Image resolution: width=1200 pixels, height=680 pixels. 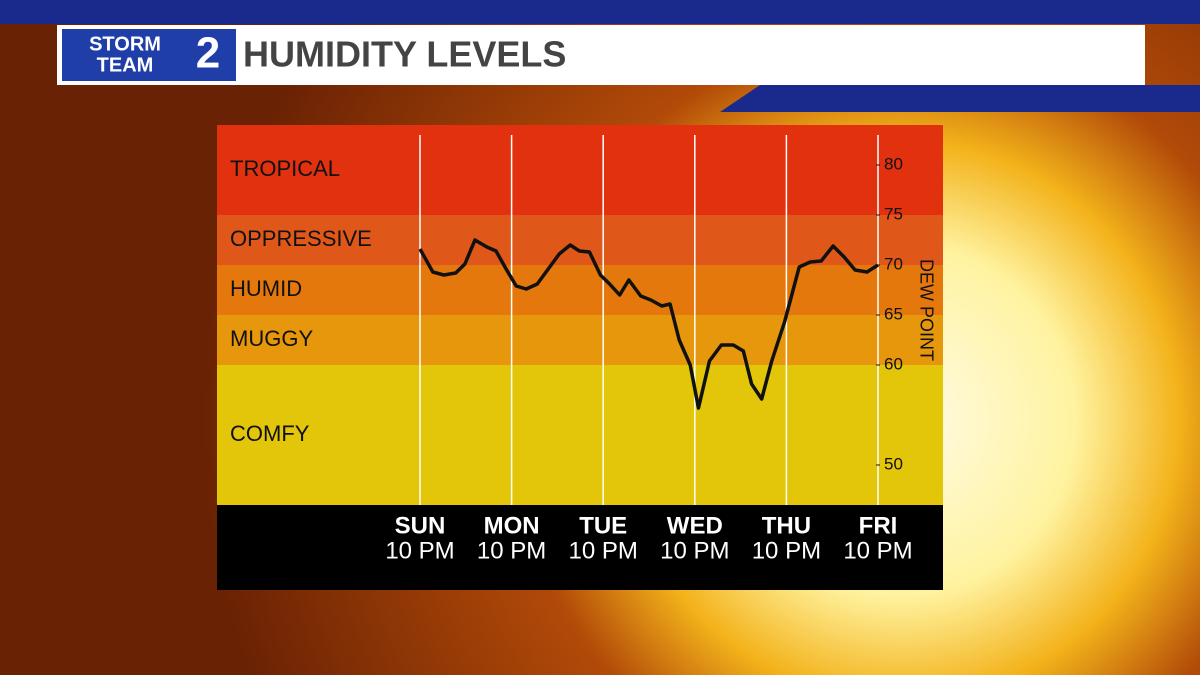 I want to click on band-label: HUMID, so click(x=266, y=288).